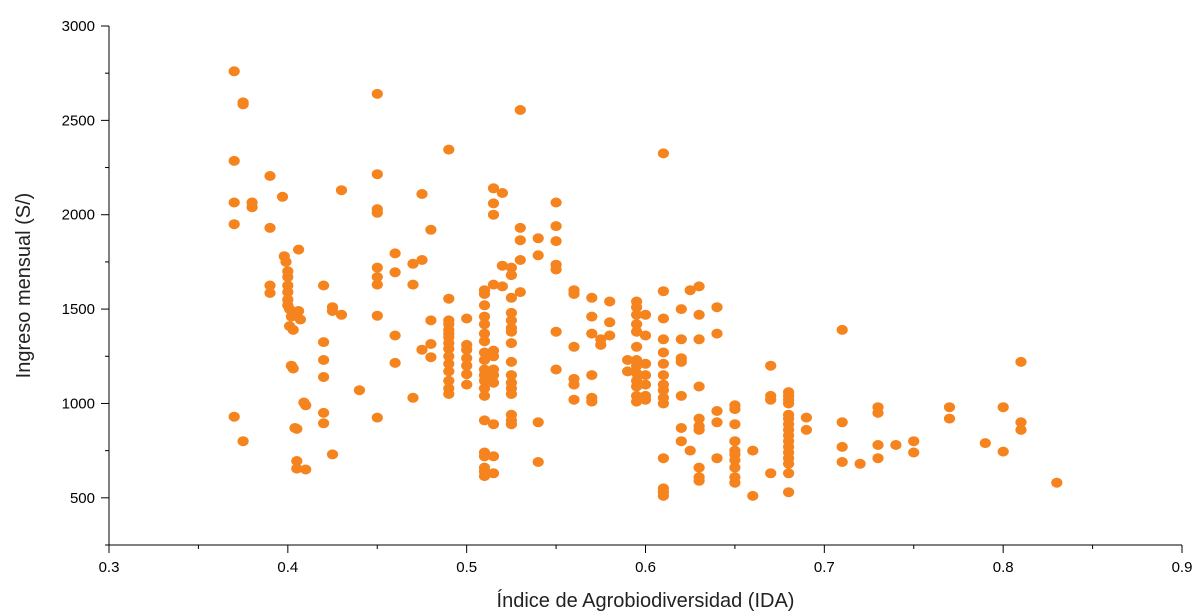  I want to click on x-tick-label: 0.3, so click(109, 567).